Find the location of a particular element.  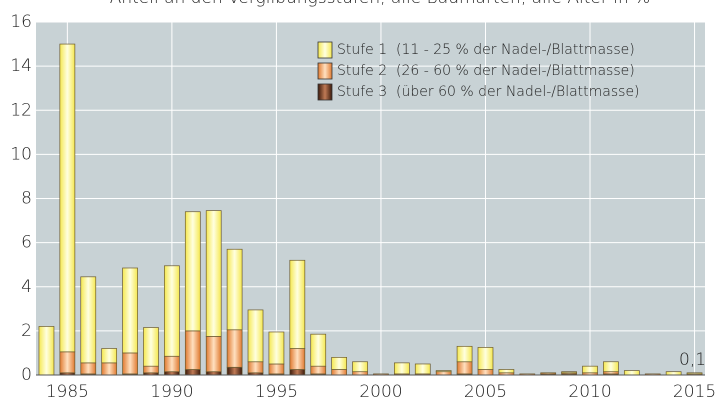

annotation: 0,1 is located at coordinates (692, 360).